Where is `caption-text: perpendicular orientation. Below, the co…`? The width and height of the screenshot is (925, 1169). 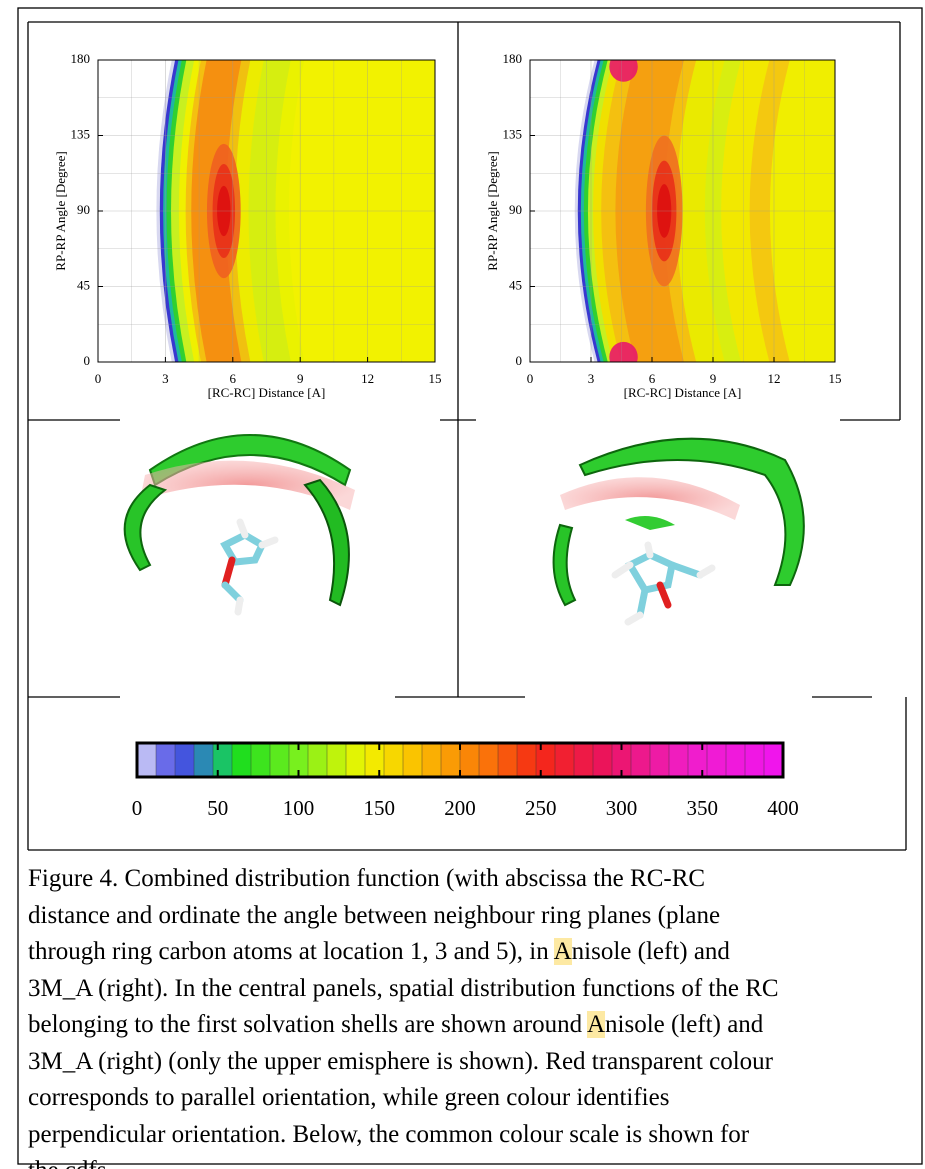 caption-text: perpendicular orientation. Below, the co… is located at coordinates (389, 1134).